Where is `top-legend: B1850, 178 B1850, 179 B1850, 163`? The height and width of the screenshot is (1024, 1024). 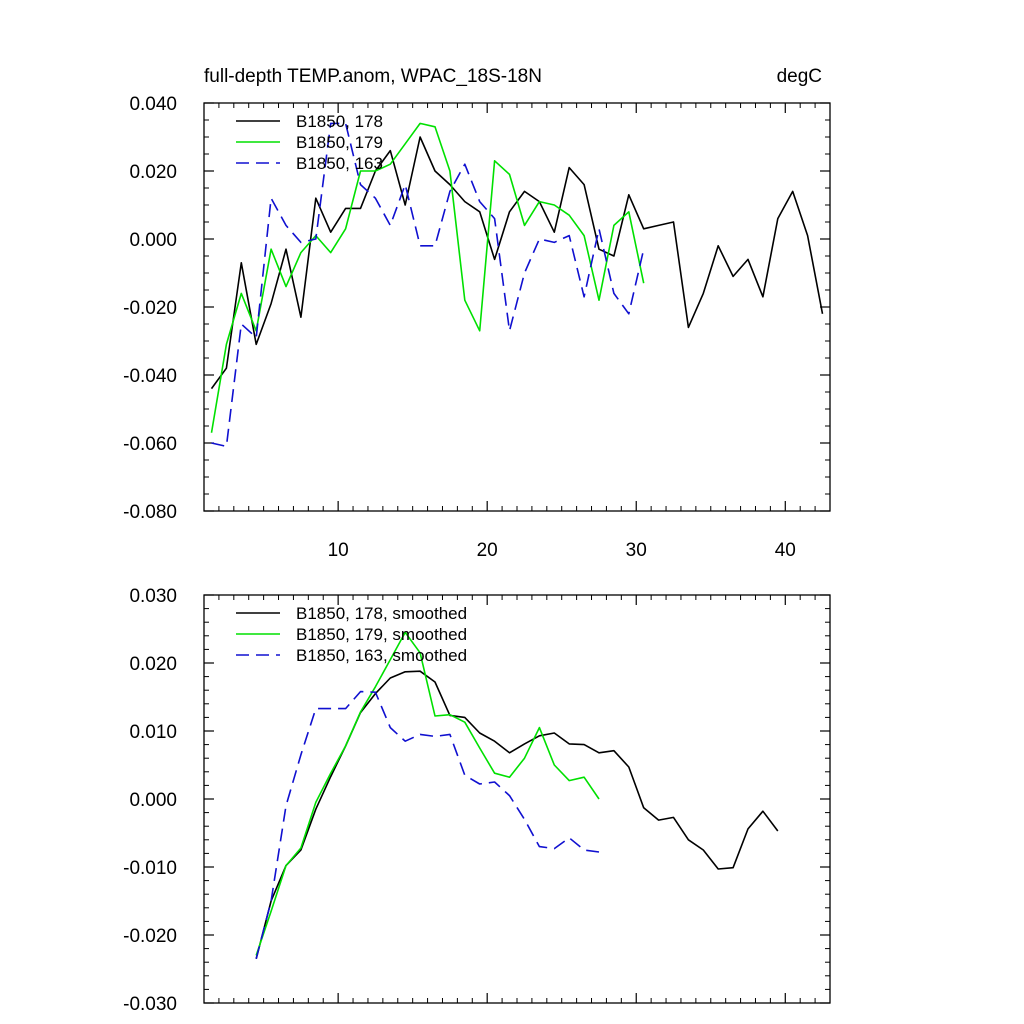 top-legend: B1850, 178 B1850, 179 B1850, 163 is located at coordinates (309, 142).